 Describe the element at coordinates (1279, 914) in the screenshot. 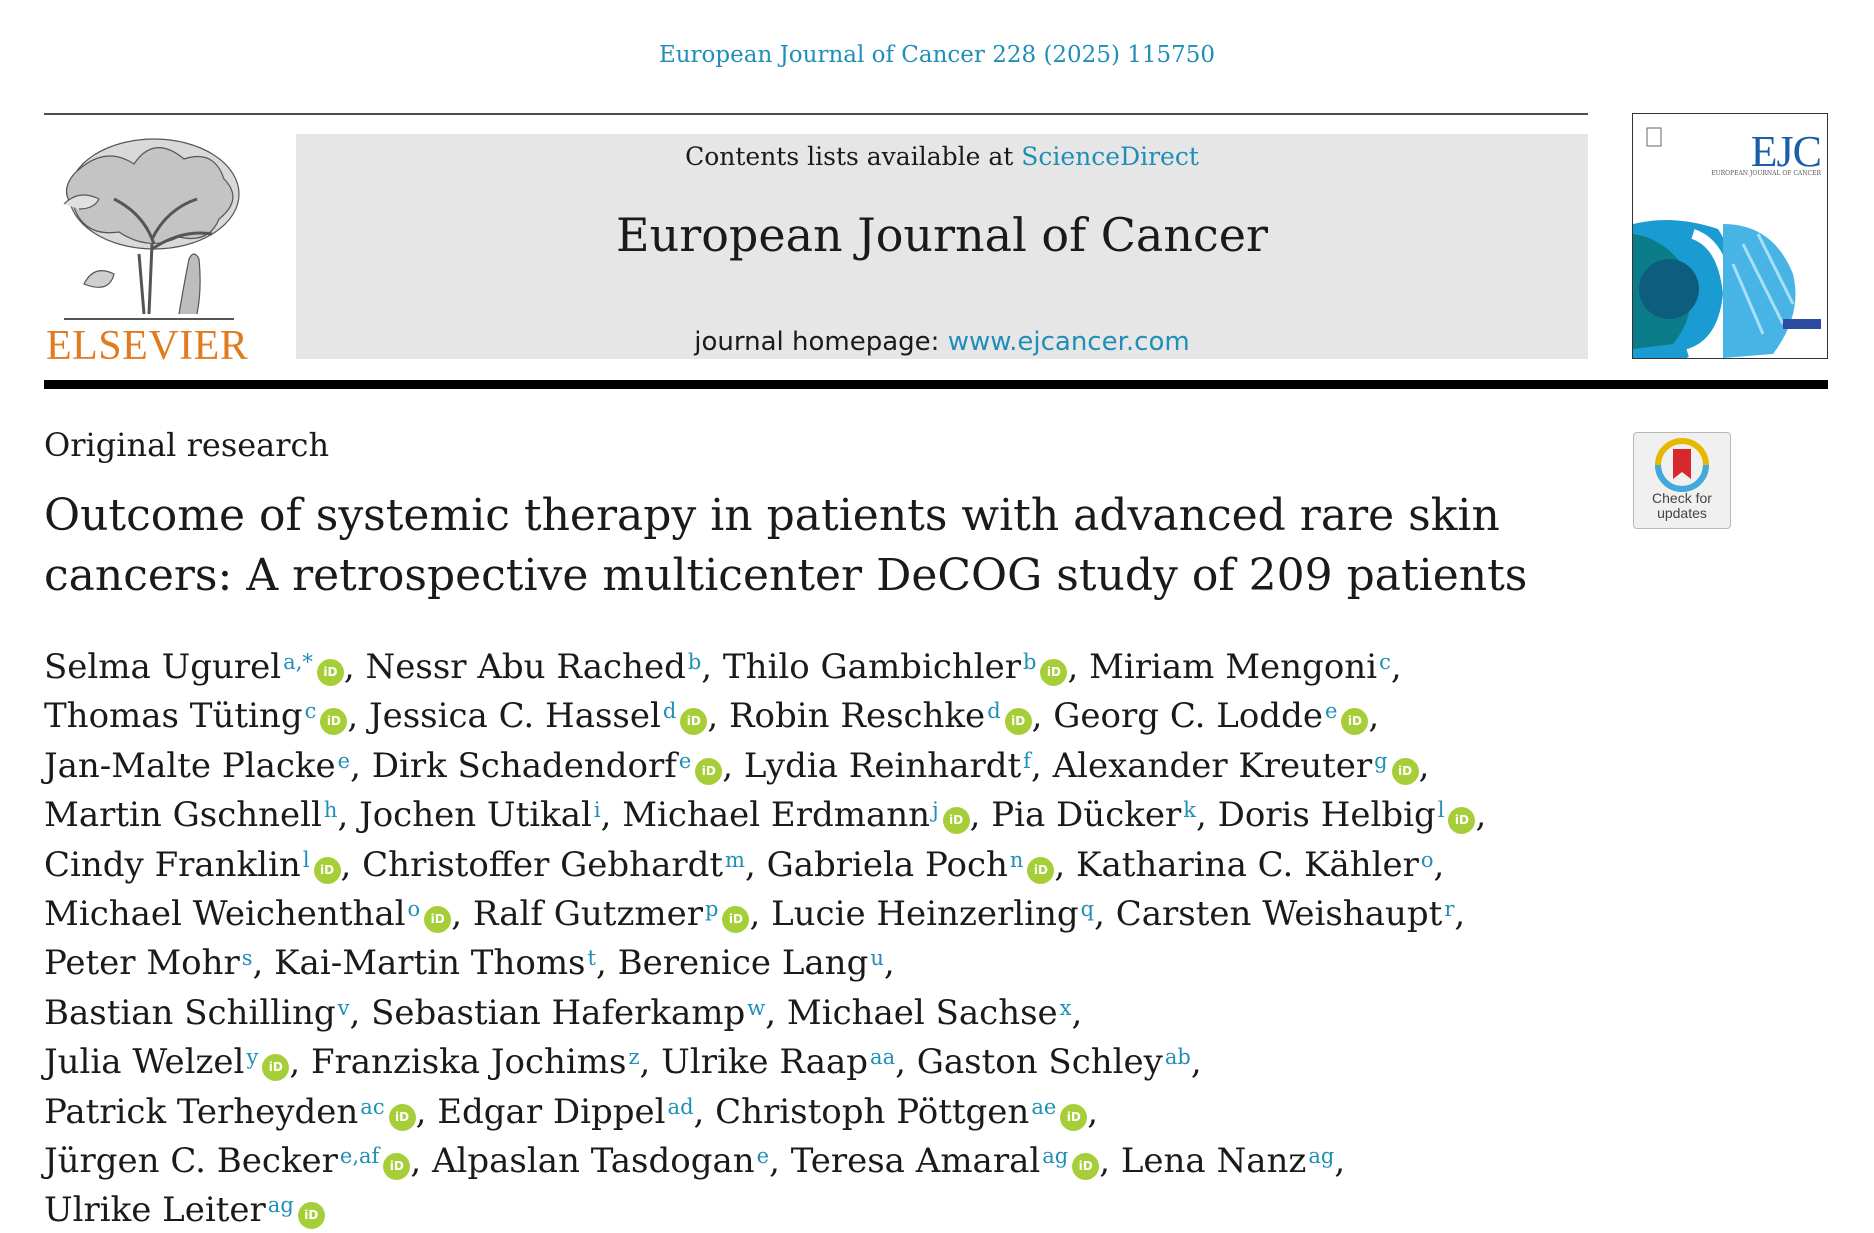

I see `author-name: Carsten Weishaupt` at that location.